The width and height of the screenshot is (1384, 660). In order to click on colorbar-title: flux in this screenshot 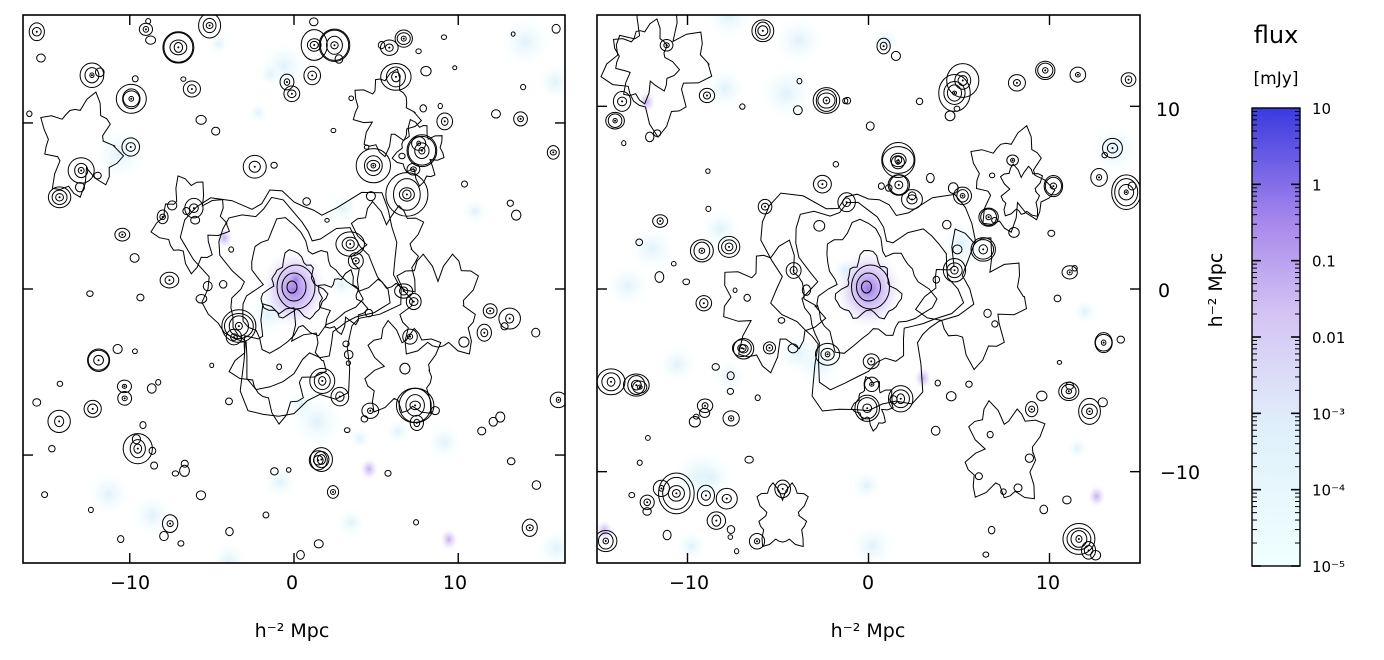, I will do `click(1276, 35)`.